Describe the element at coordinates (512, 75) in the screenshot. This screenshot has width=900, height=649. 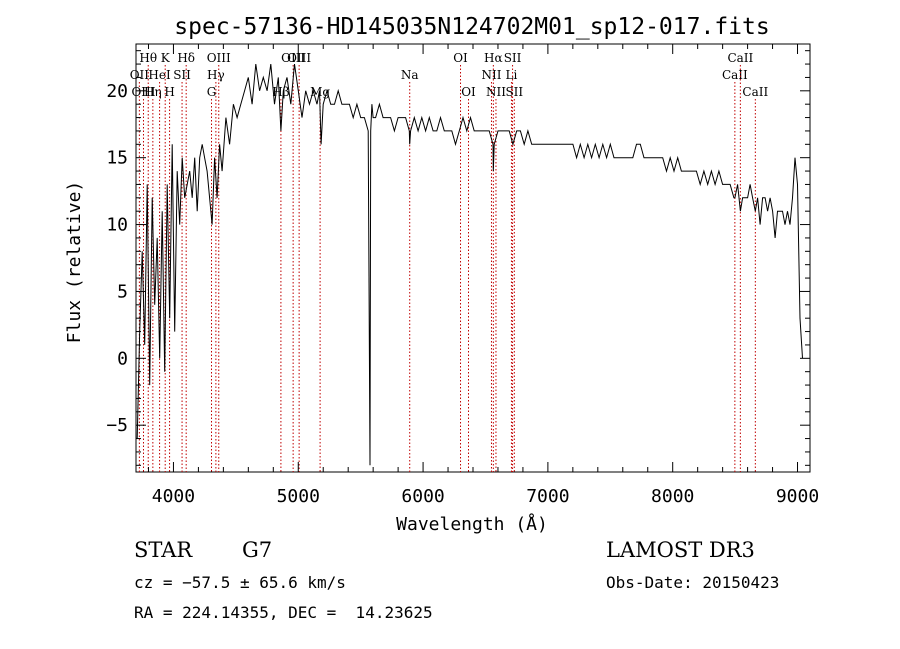
I see `line-marker-label: Li` at that location.